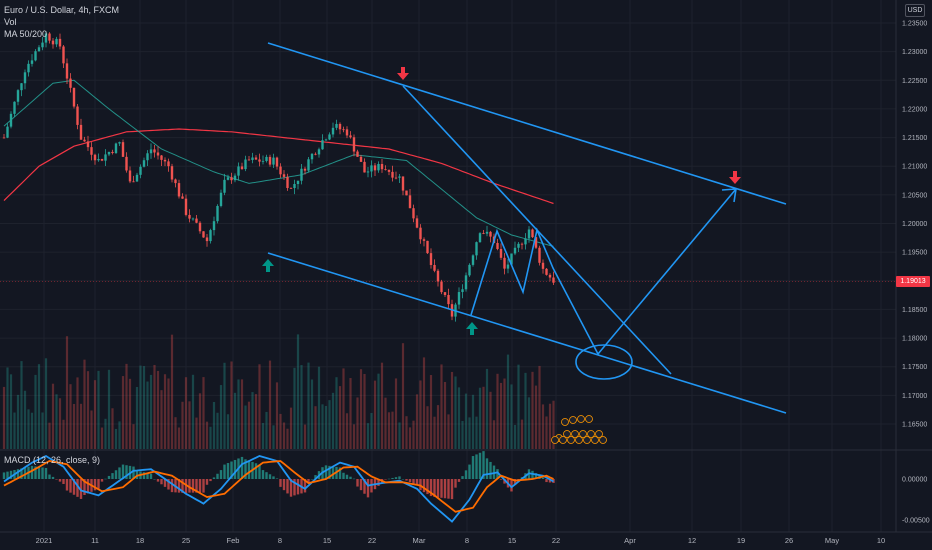 Image resolution: width=932 pixels, height=550 pixels. I want to click on event-markers, so click(579, 429).